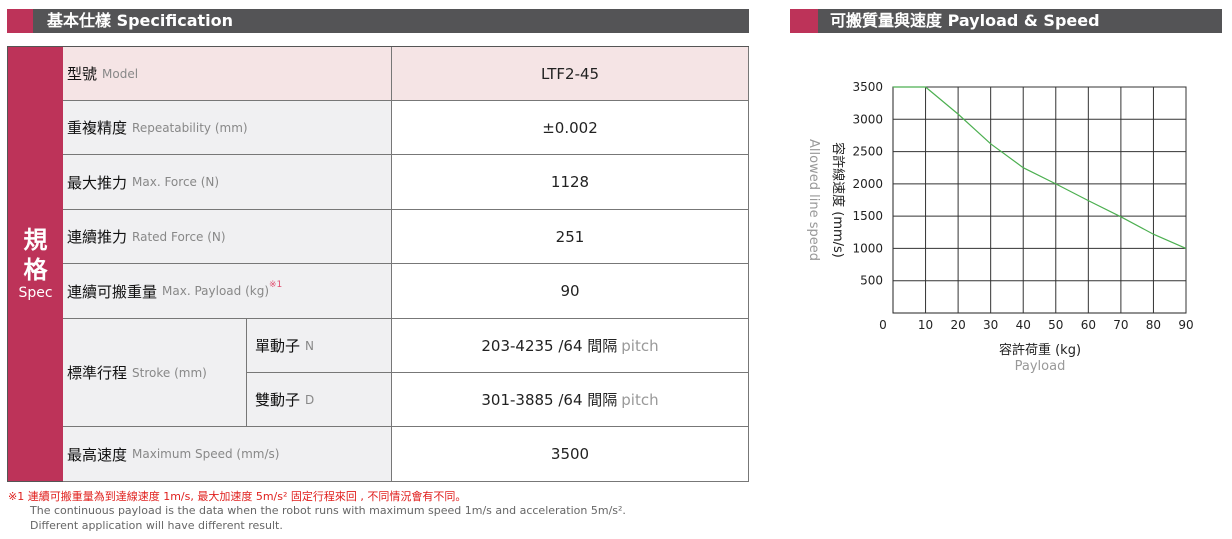 Image resolution: width=1232 pixels, height=539 pixels. Describe the element at coordinates (140, 20) in the screenshot. I see `spec-title: 基本仕樣 Specification` at that location.